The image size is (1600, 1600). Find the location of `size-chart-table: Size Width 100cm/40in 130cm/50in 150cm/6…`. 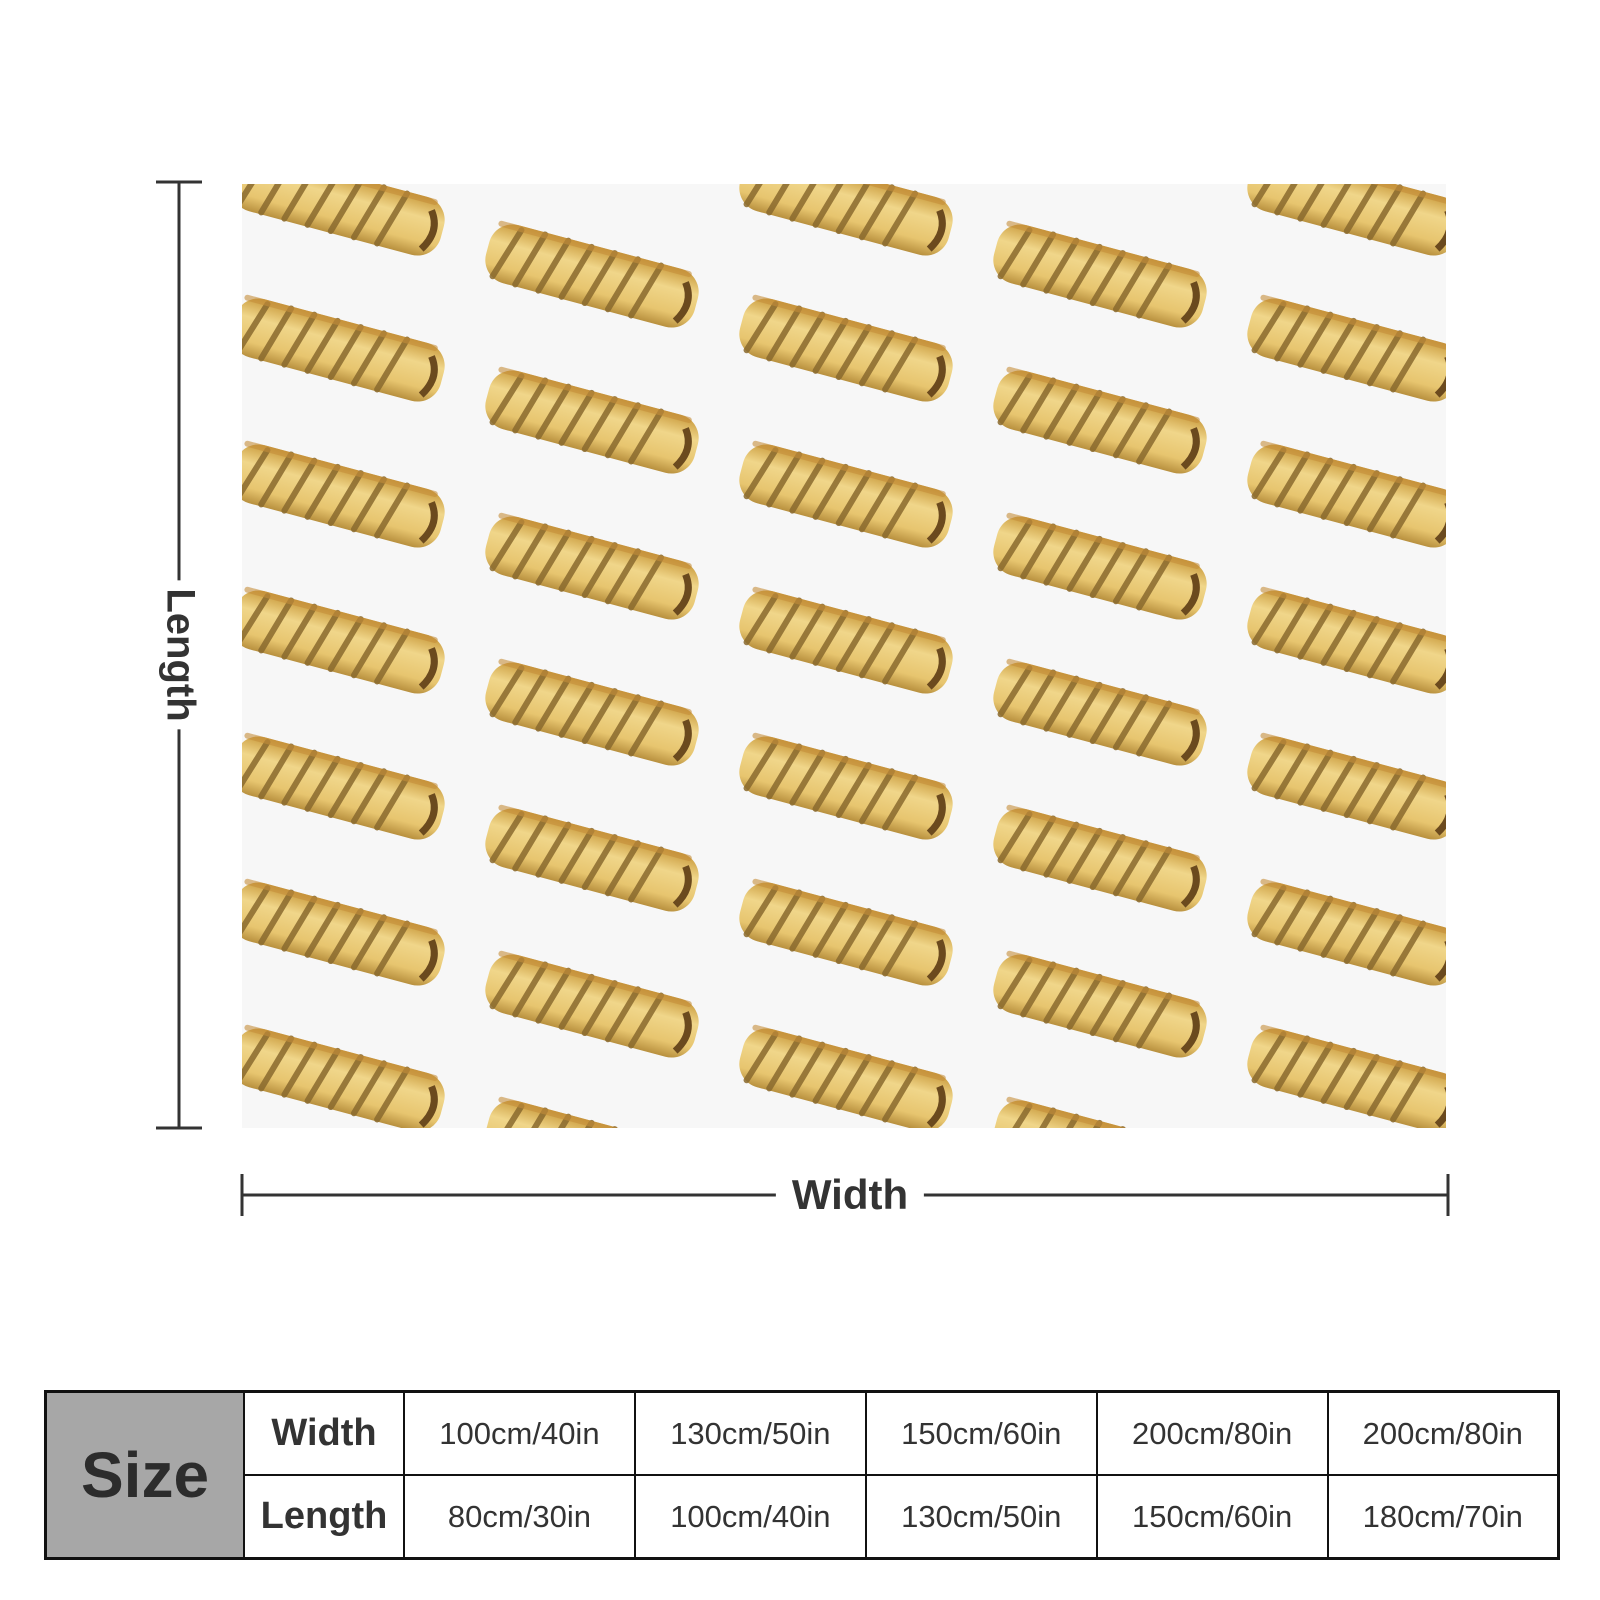

size-chart-table: Size Width 100cm/40in 130cm/50in 150cm/6… is located at coordinates (802, 1475).